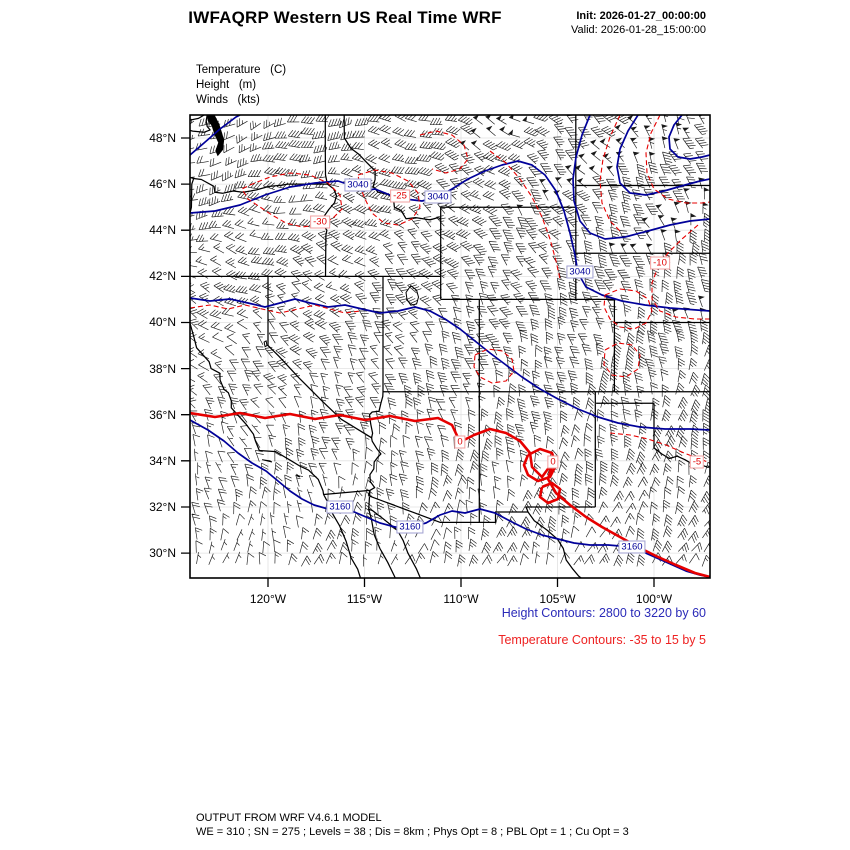  What do you see at coordinates (162, 276) in the screenshot?
I see `lat-tick-label: 42°N` at bounding box center [162, 276].